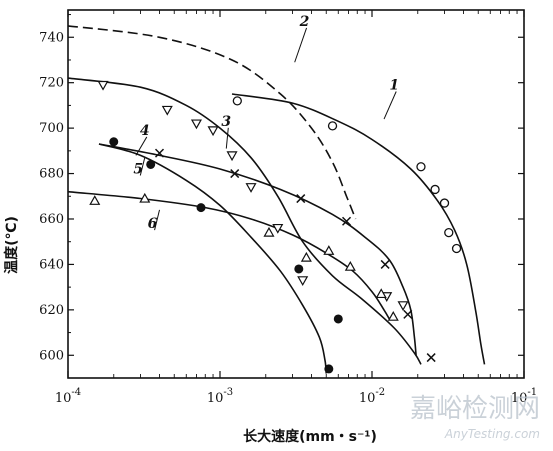 The width and height of the screenshot is (553, 451). Describe the element at coordinates (228, 392) in the screenshot. I see `x-tick-exponent: -3` at that location.